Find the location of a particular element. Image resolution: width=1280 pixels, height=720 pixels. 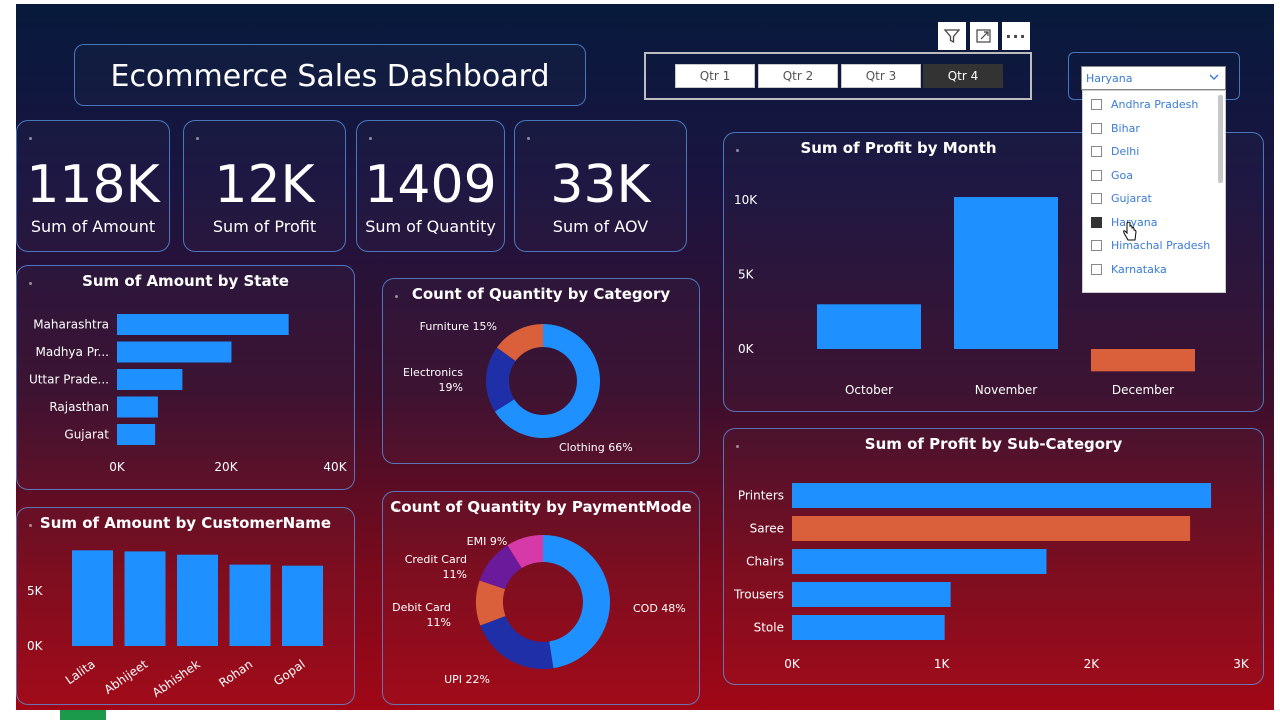

kpi-card-profit: 12K Sum of Profit is located at coordinates (264, 186).